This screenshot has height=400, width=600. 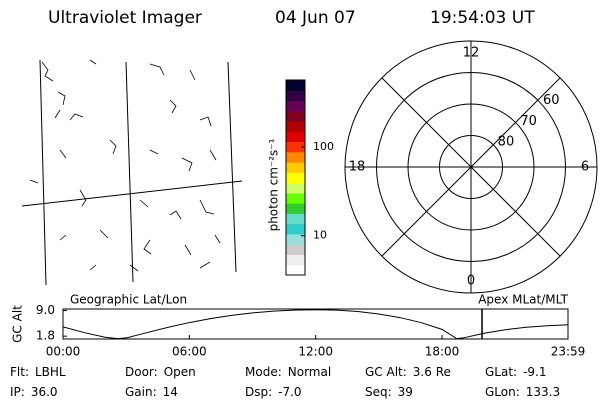 What do you see at coordinates (501, 372) in the screenshot?
I see `field-label: GLat:` at bounding box center [501, 372].